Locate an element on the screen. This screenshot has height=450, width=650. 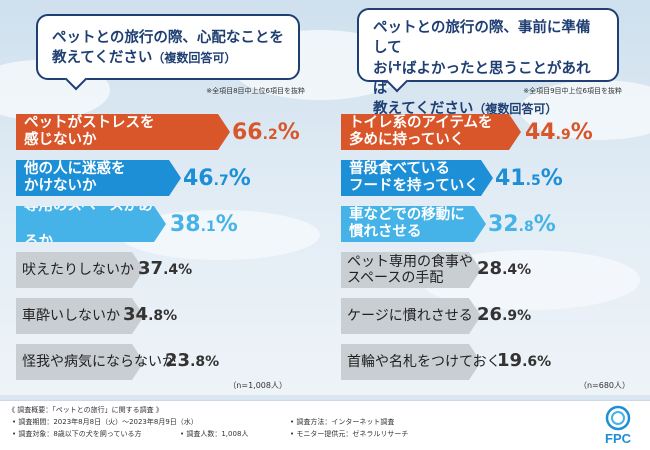
left-bar: ペットがストレスを 感じないか is located at coordinates (123, 132).